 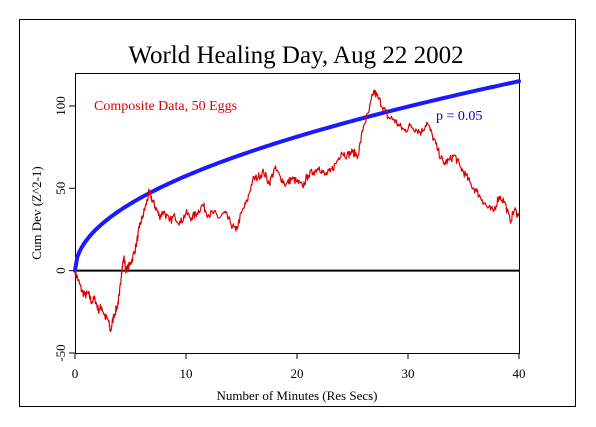 What do you see at coordinates (60, 352) in the screenshot?
I see `y-tick-label: -50` at bounding box center [60, 352].